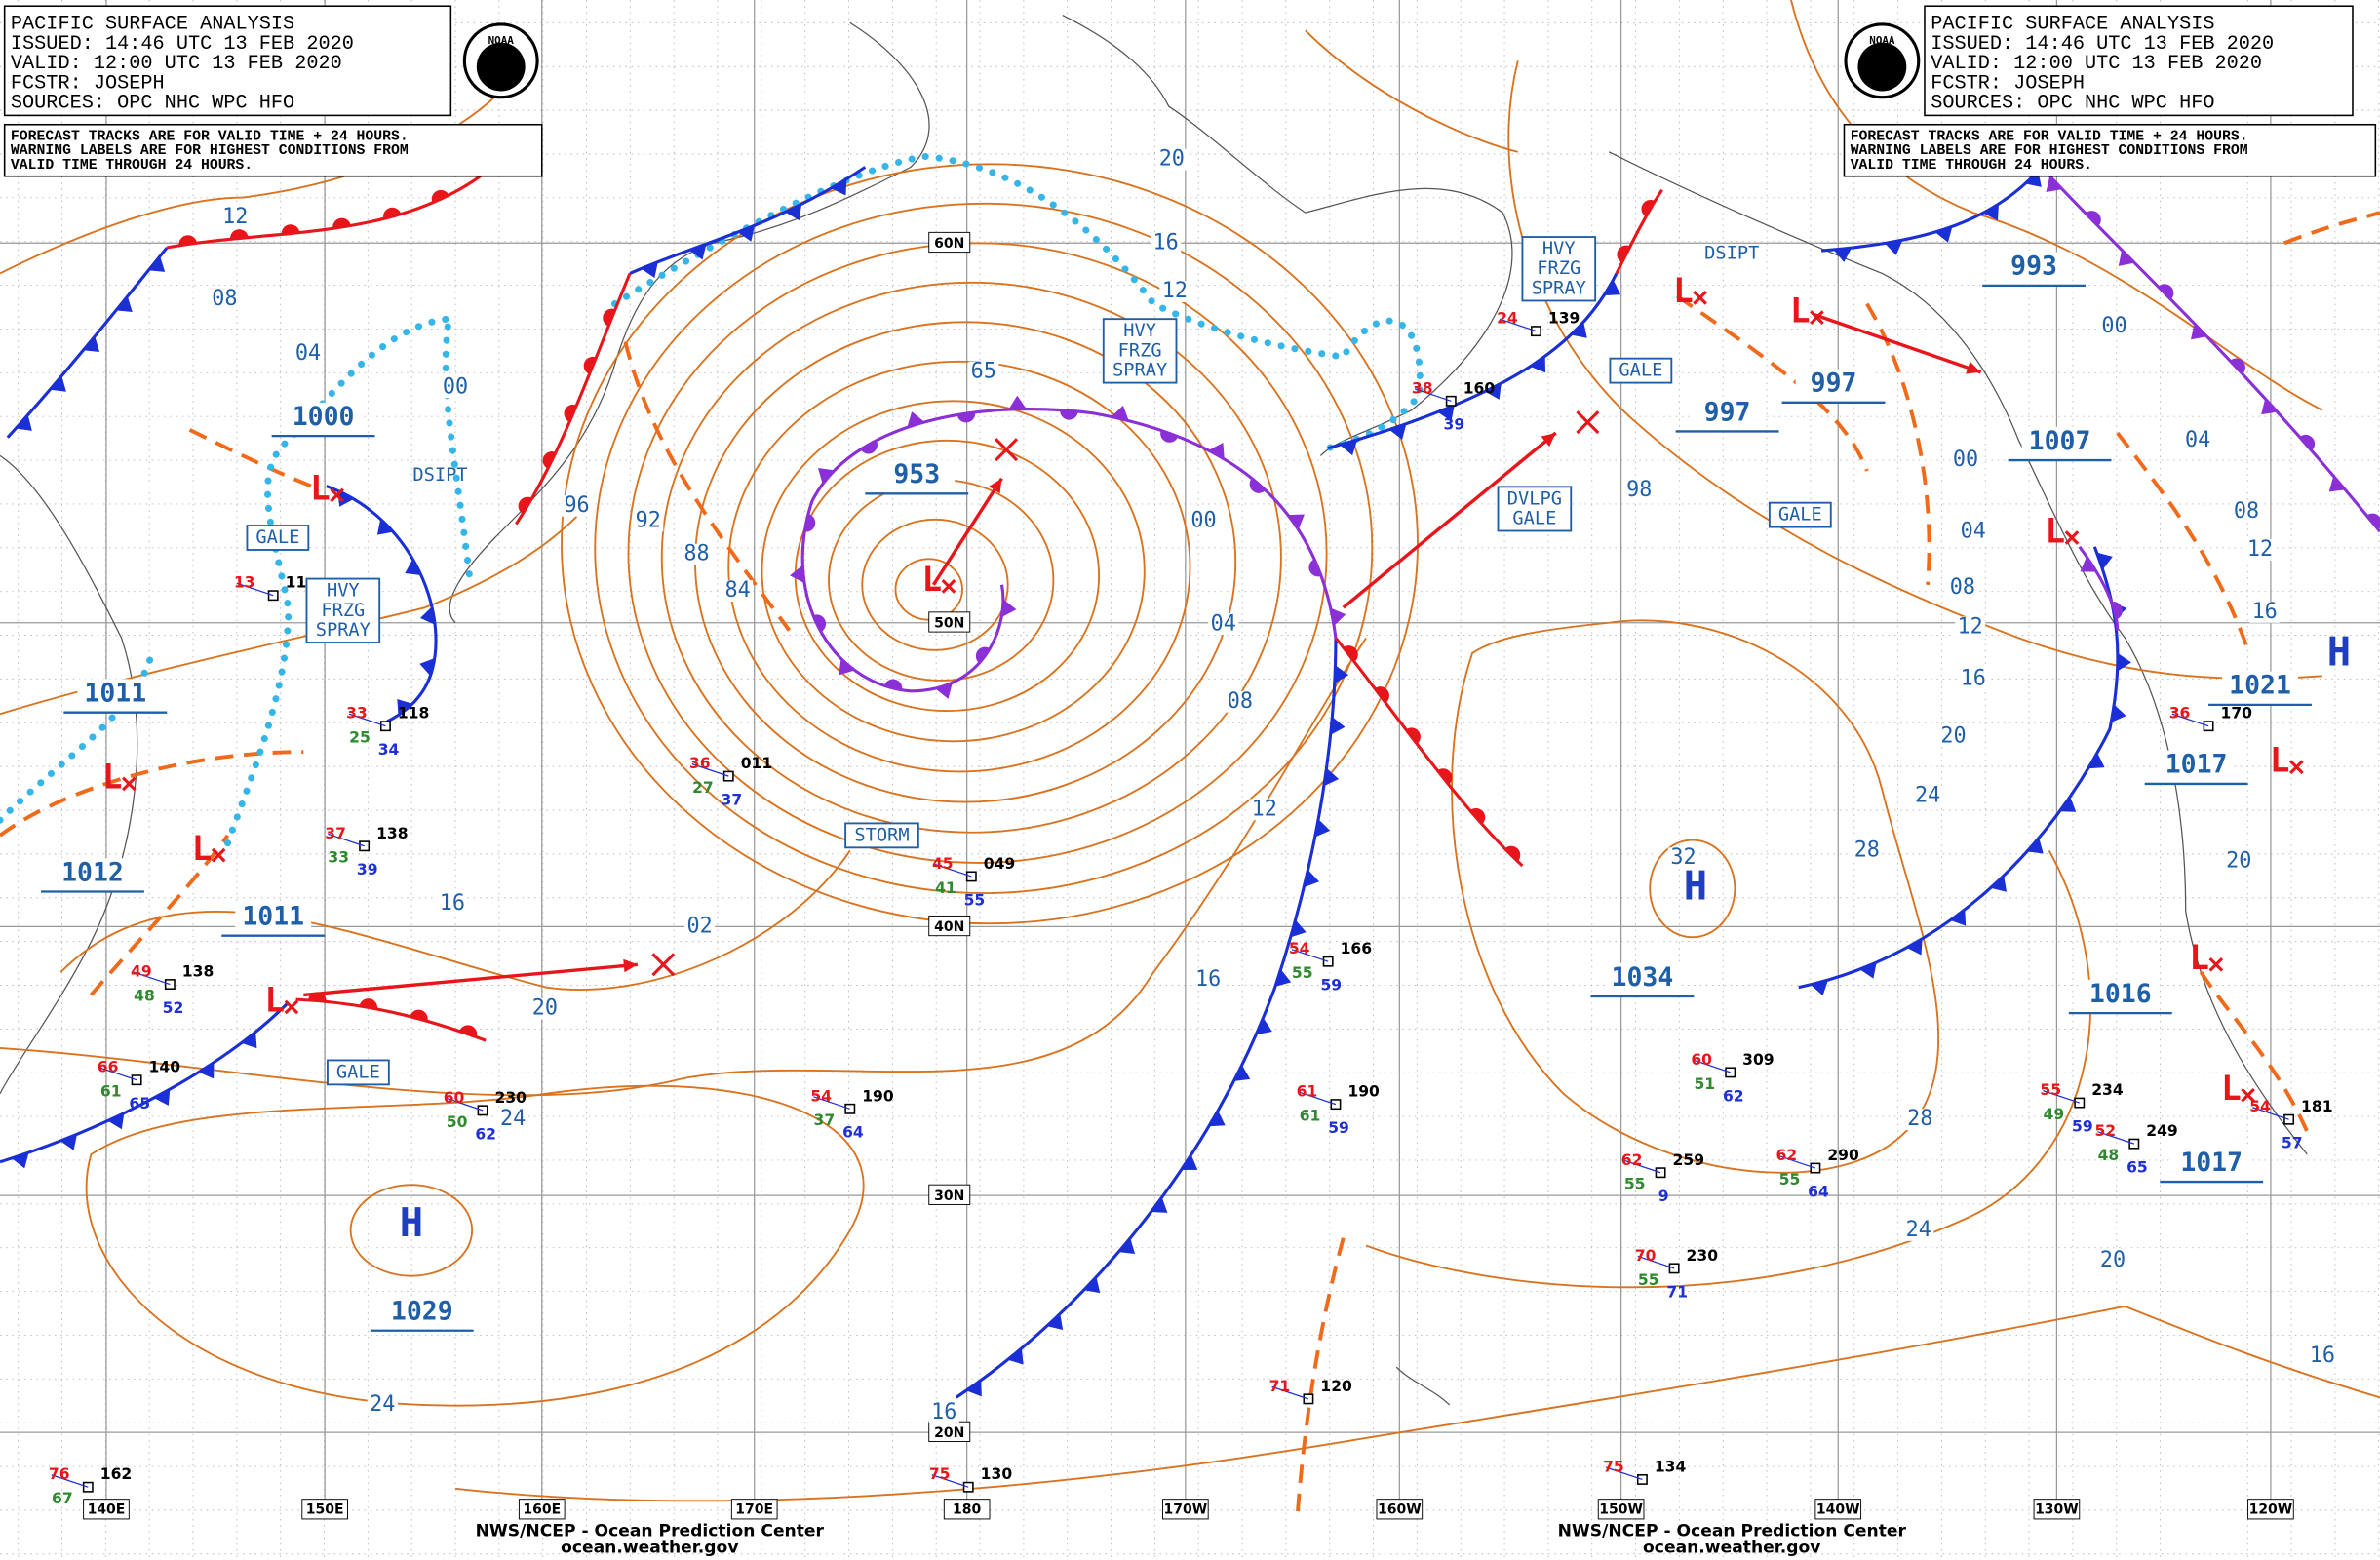 Image resolution: width=2380 pixels, height=1560 pixels. Describe the element at coordinates (1139, 371) in the screenshot. I see `warning-label: SPRAY` at that location.